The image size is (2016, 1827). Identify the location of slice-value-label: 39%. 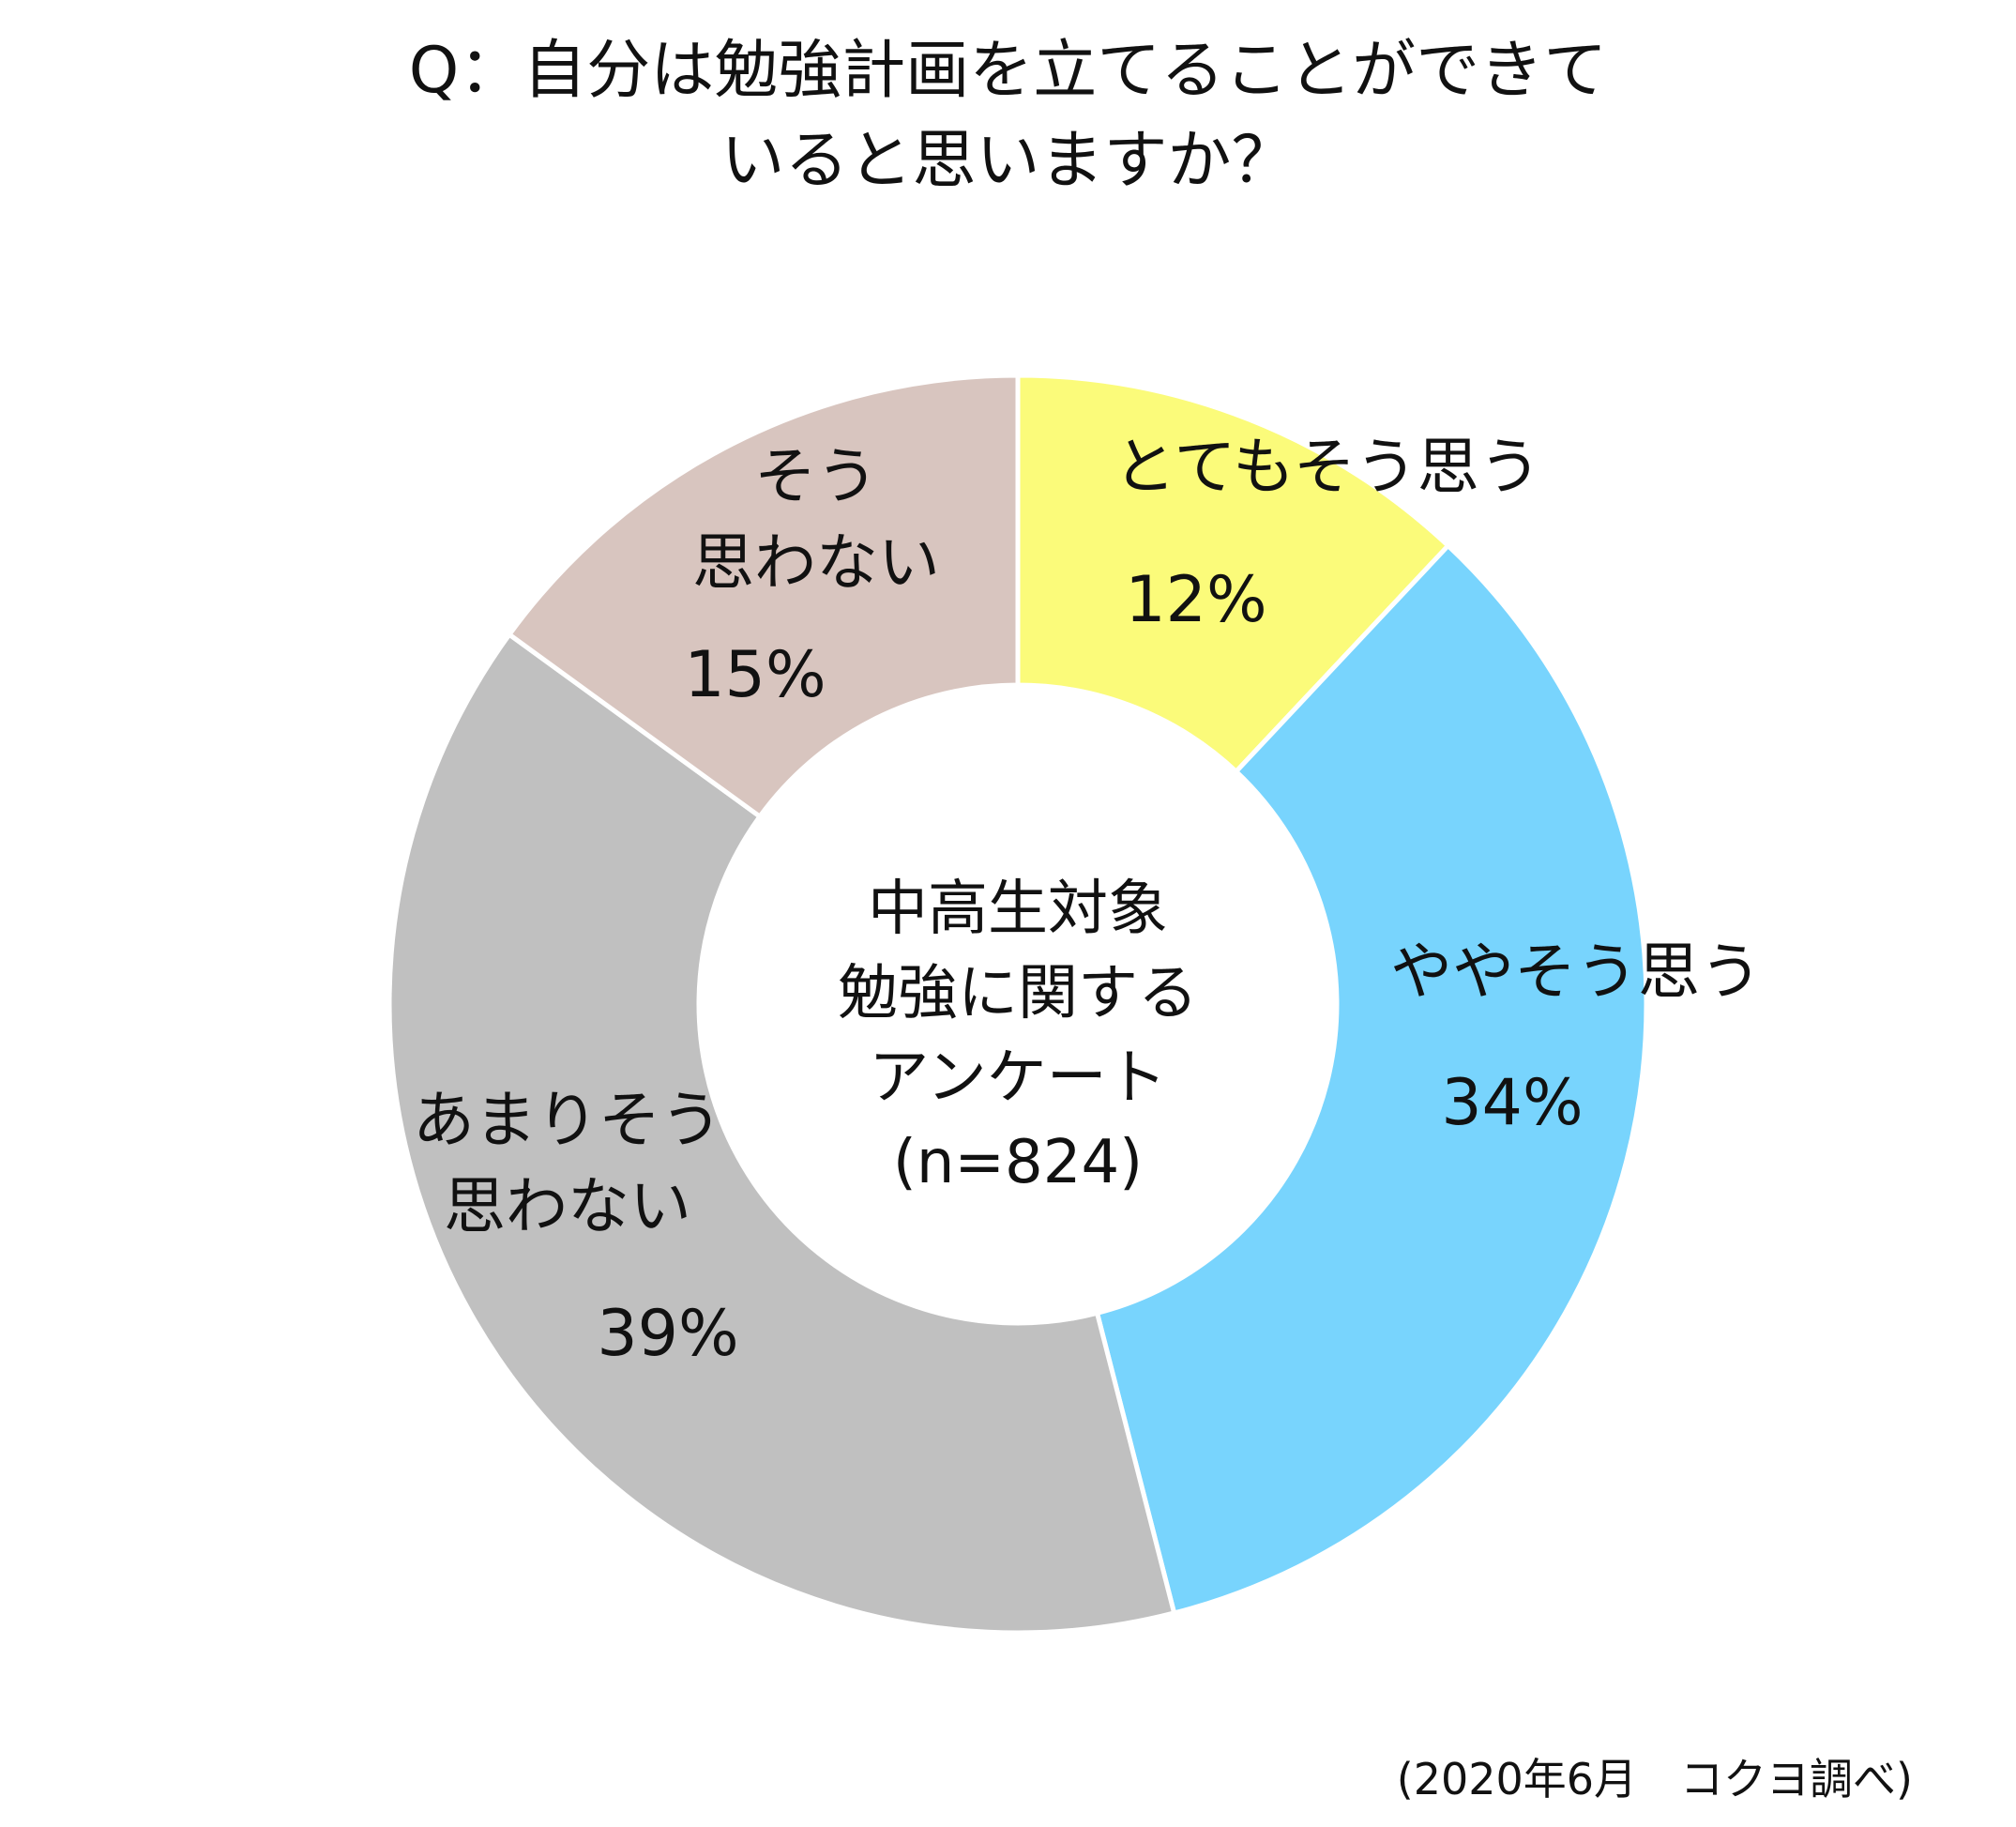
(667, 1334).